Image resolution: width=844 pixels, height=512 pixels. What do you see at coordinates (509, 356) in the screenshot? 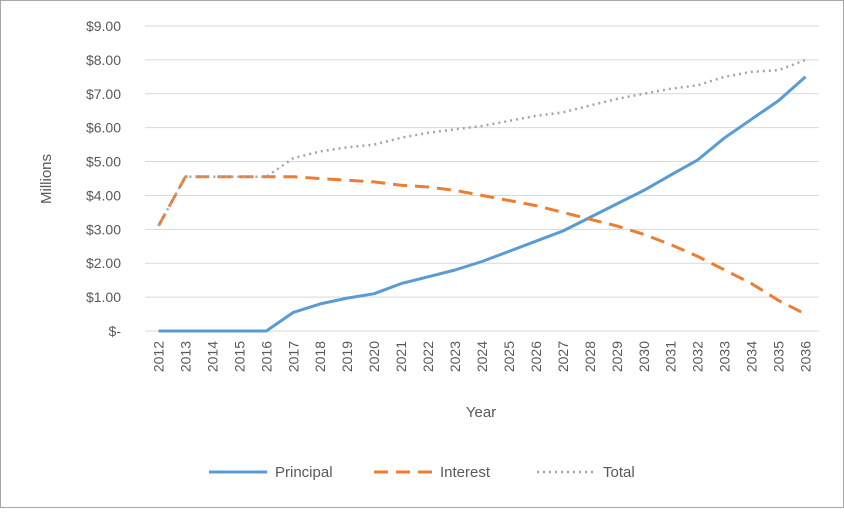
I see `x-tick-label: 2025` at bounding box center [509, 356].